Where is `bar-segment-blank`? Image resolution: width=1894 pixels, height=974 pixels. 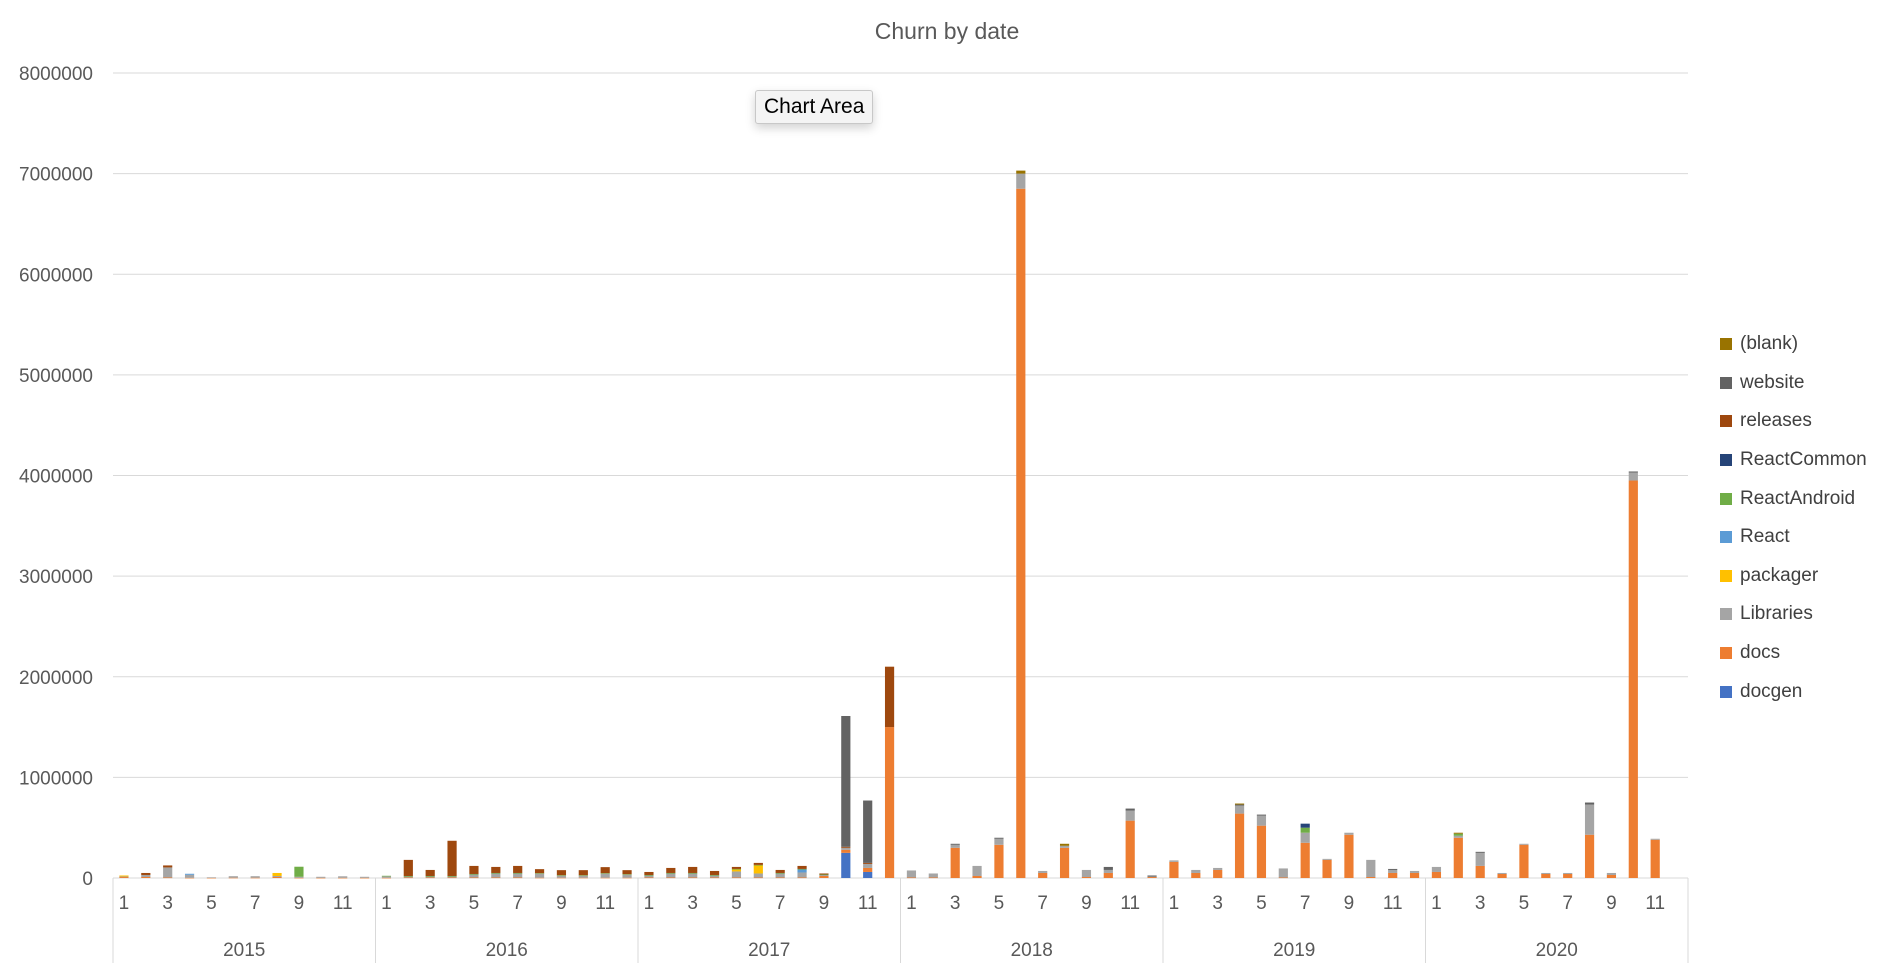
bar-segment-blank is located at coordinates (1239, 804).